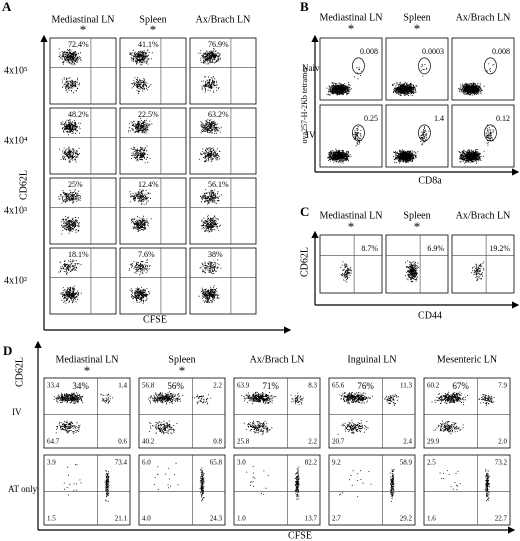 The width and height of the screenshot is (520, 541). What do you see at coordinates (304, 211) in the screenshot?
I see `panel-label: C` at bounding box center [304, 211].